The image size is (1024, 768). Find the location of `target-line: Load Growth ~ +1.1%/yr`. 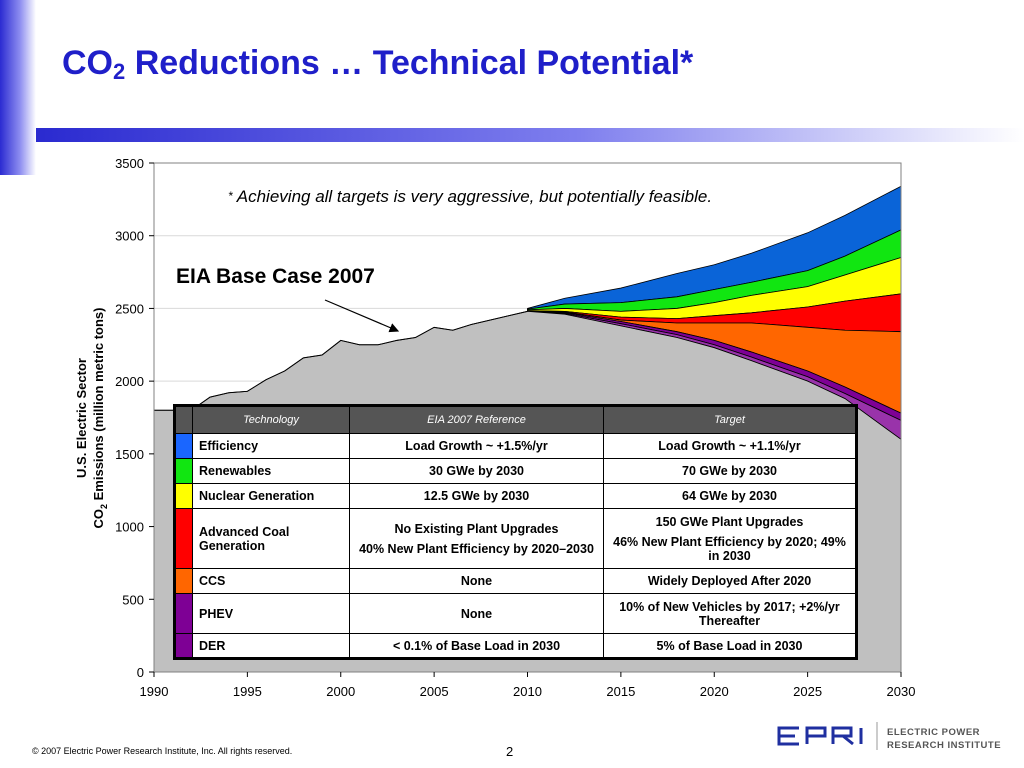

target-line: Load Growth ~ +1.1%/yr is located at coordinates (729, 446).